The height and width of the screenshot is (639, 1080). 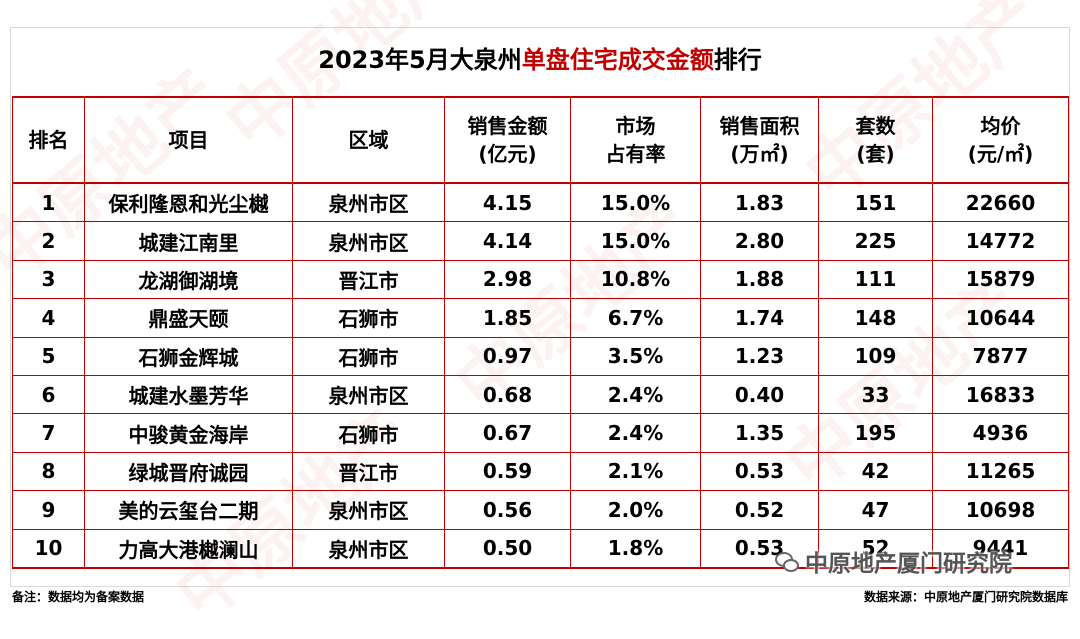 I want to click on header-amount: 销售金额 (亿元), so click(x=507, y=140).